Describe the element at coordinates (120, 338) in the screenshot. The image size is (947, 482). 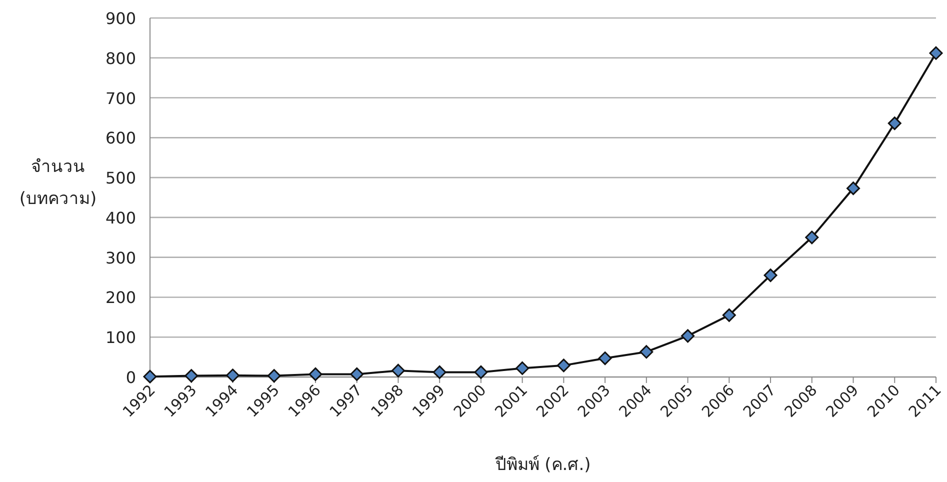
I see `y-tick-label: 100` at that location.